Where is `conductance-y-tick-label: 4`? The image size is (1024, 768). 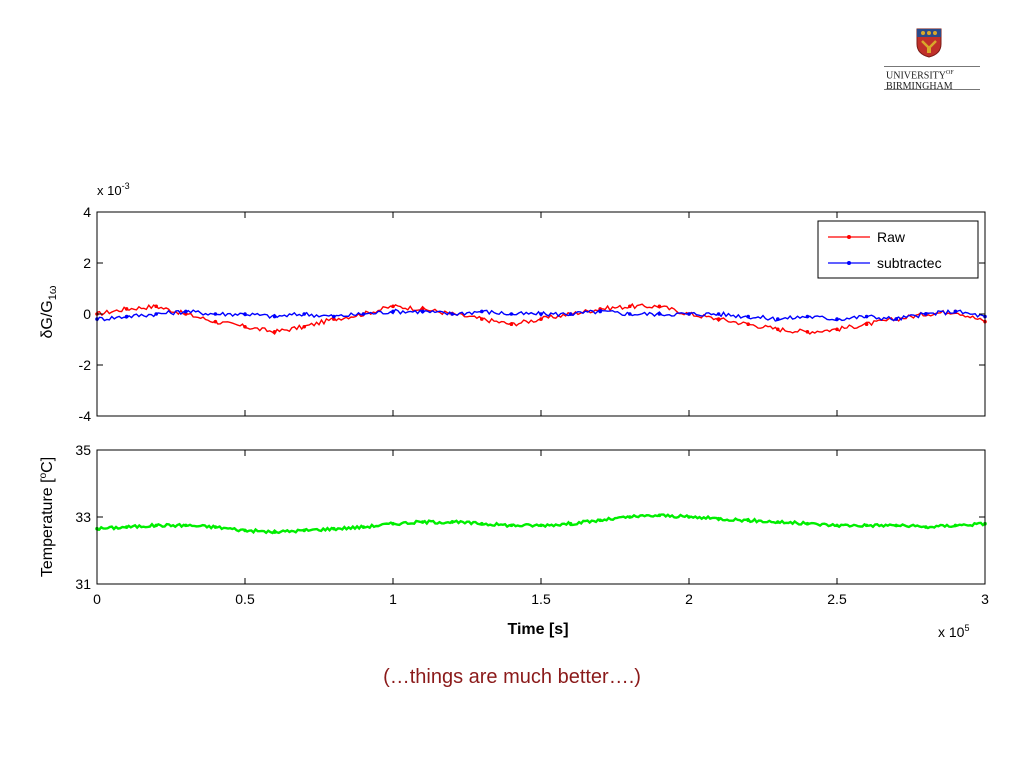 conductance-y-tick-label: 4 is located at coordinates (87, 212).